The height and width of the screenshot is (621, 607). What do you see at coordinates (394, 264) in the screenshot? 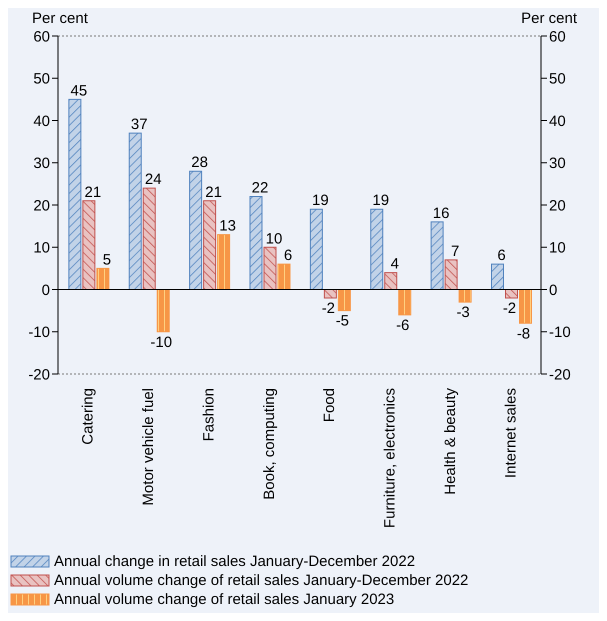
I see `data-label: 4` at bounding box center [394, 264].